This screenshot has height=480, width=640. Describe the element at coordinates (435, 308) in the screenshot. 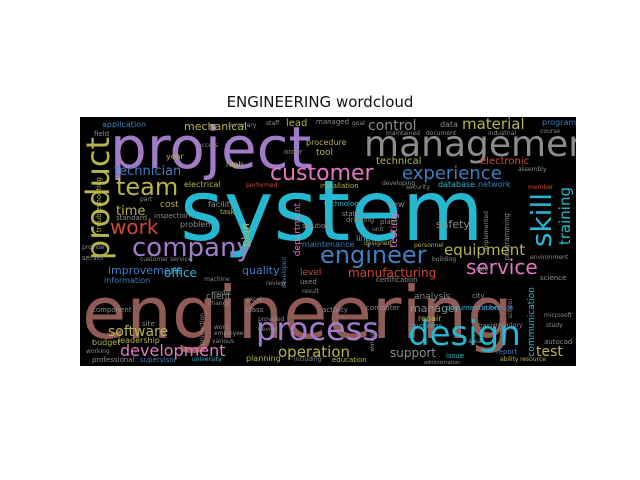

I see `word-manager: manager` at that location.